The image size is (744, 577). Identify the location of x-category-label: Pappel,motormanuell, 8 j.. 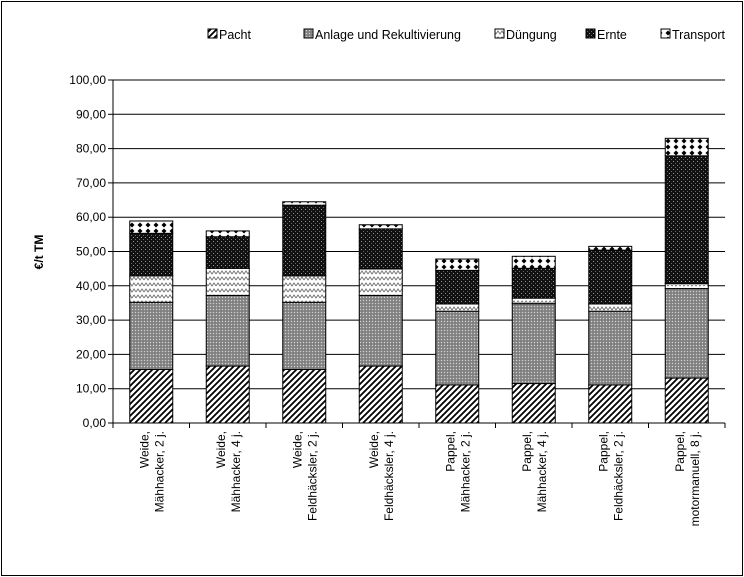
(687, 478).